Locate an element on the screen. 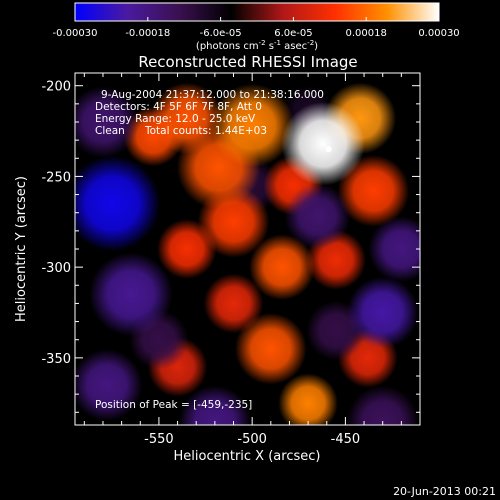 This screenshot has width=500, height=500. total-counts-text: Total counts: 1.44E+03 is located at coordinates (205, 131).